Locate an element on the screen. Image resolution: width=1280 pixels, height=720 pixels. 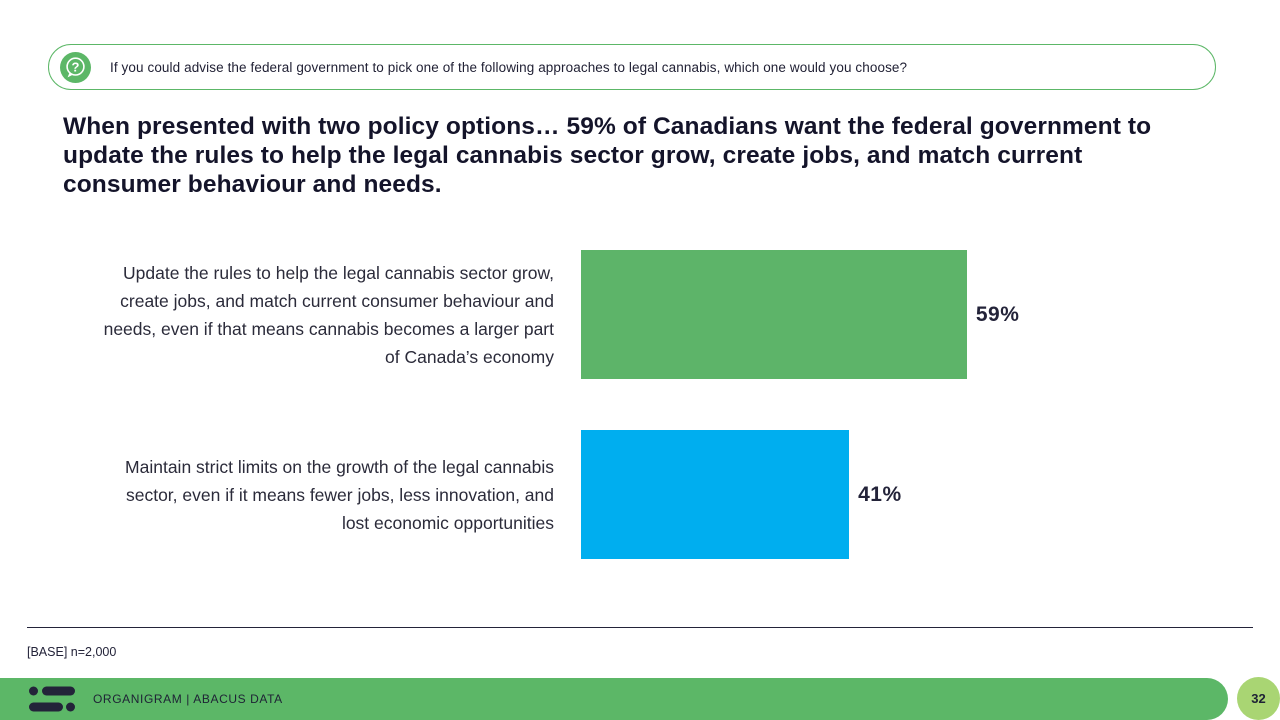
bar-value-label: 59% is located at coordinates (997, 314).